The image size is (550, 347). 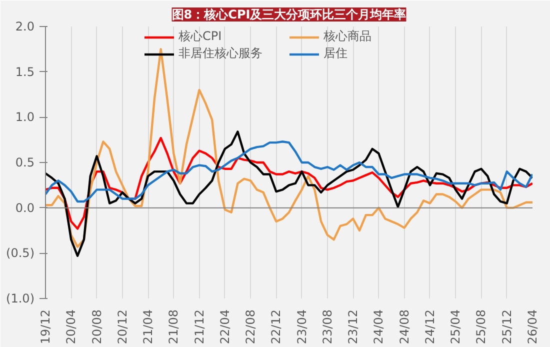 I want to click on legend-label: 非居住核心服务, so click(x=221, y=53).